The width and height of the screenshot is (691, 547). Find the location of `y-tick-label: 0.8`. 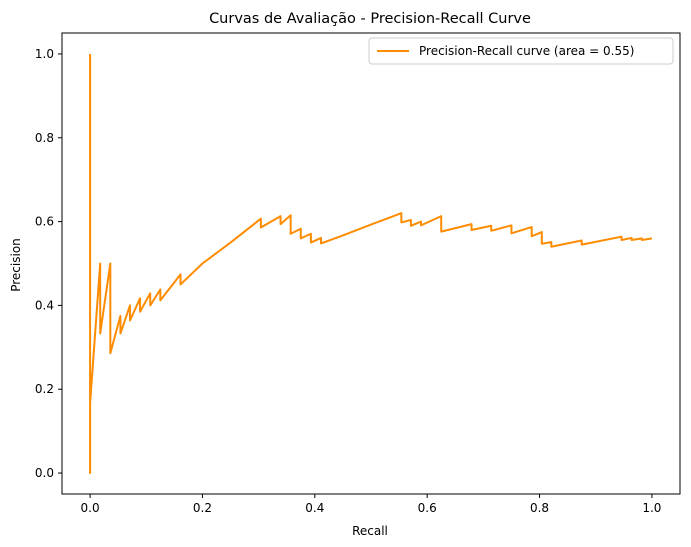

y-tick-label: 0.8 is located at coordinates (44, 138).